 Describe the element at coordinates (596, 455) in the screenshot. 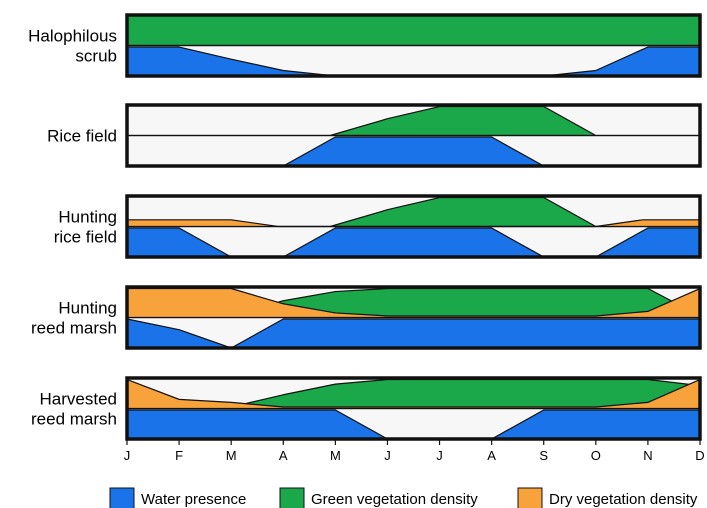

I see `x-tick-label: O` at that location.